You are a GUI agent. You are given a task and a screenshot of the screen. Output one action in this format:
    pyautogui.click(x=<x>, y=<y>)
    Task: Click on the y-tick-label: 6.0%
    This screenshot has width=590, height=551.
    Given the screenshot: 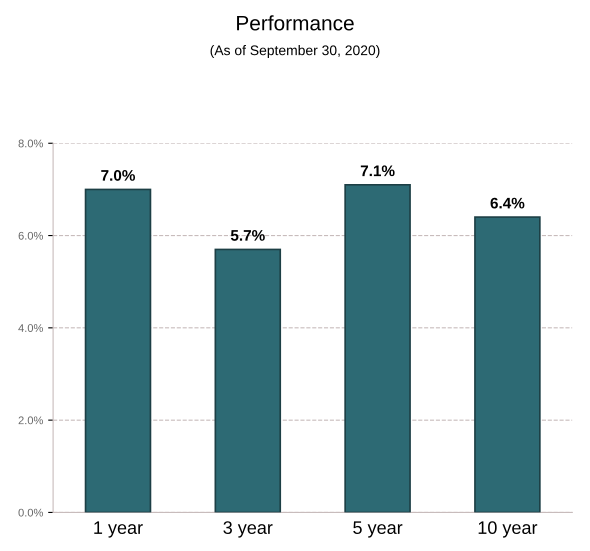 What is the action you would take?
    pyautogui.click(x=30, y=236)
    